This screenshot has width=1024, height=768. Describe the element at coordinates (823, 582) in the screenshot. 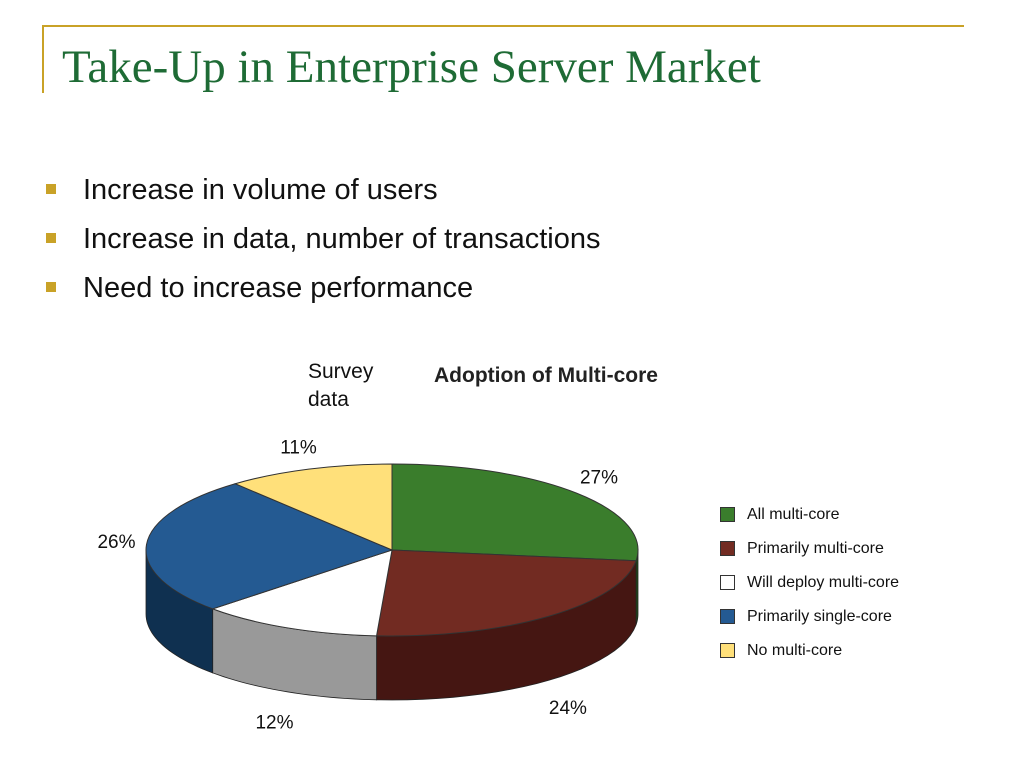

I see `legend-label: Will deploy multi-core` at that location.